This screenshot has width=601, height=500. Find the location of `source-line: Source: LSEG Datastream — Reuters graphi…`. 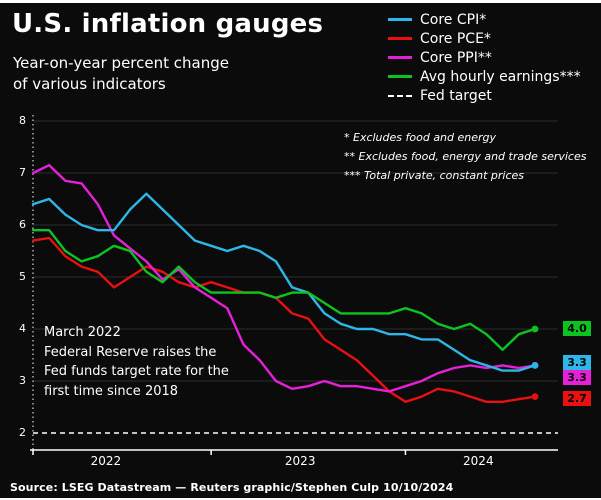

source-line: Source: LSEG Datastream — Reuters graphi… is located at coordinates (232, 487).